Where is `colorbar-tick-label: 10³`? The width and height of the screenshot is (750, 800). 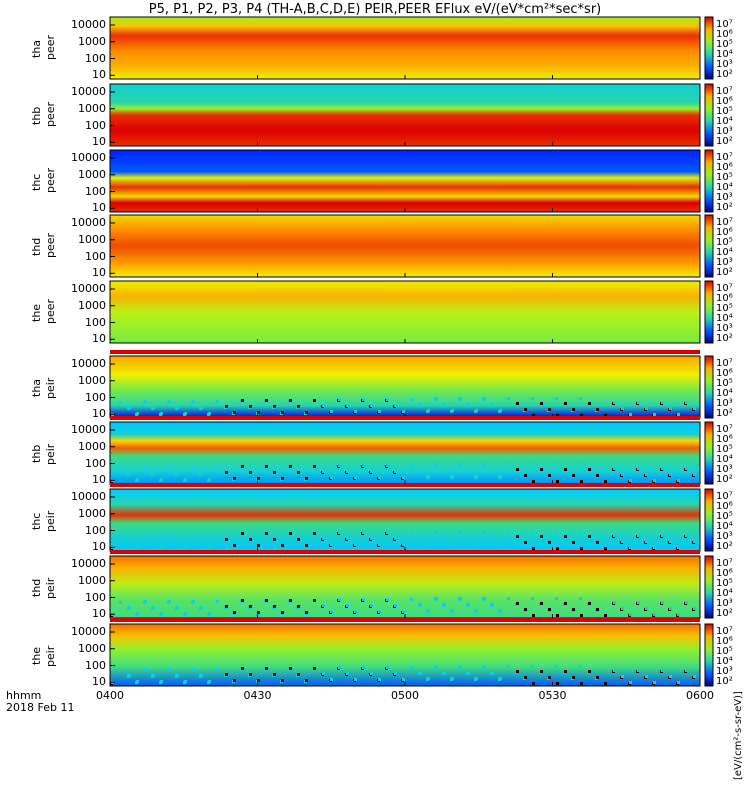 colorbar-tick-label: 10³ is located at coordinates (724, 671).